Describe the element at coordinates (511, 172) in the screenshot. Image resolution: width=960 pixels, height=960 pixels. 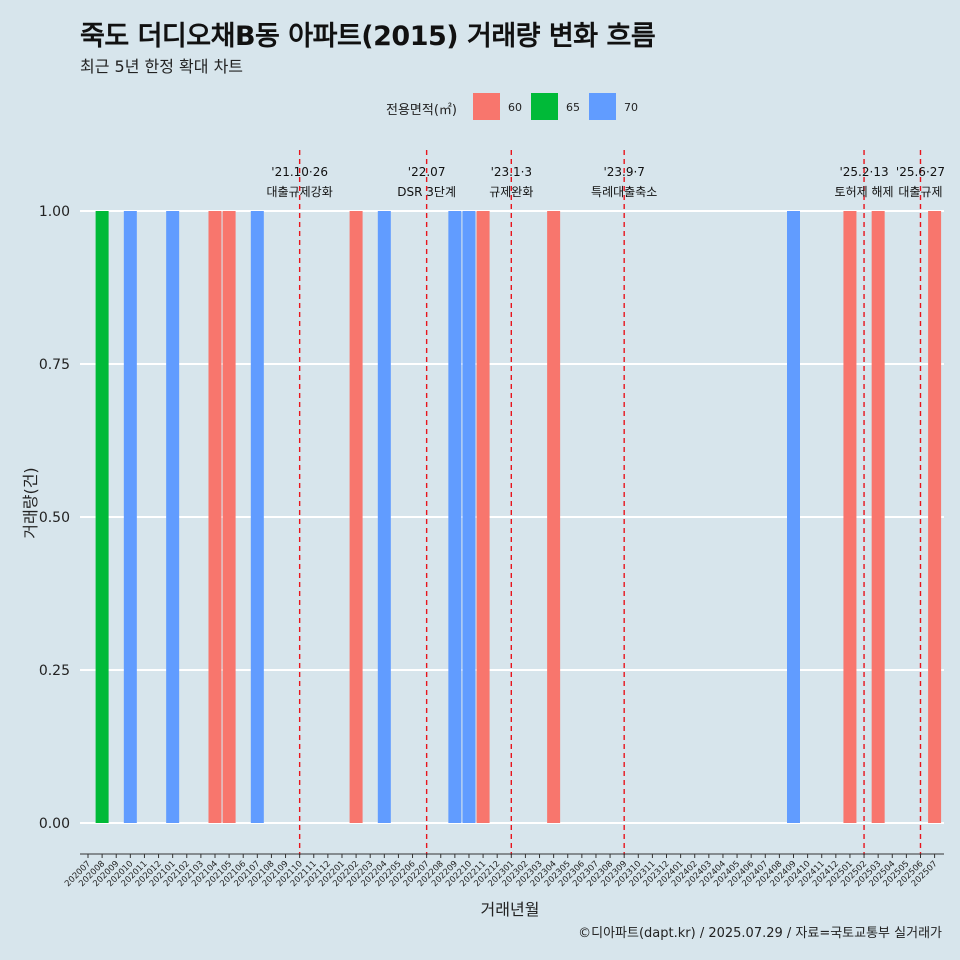
I see `event-date-202301: '23.1·3` at that location.